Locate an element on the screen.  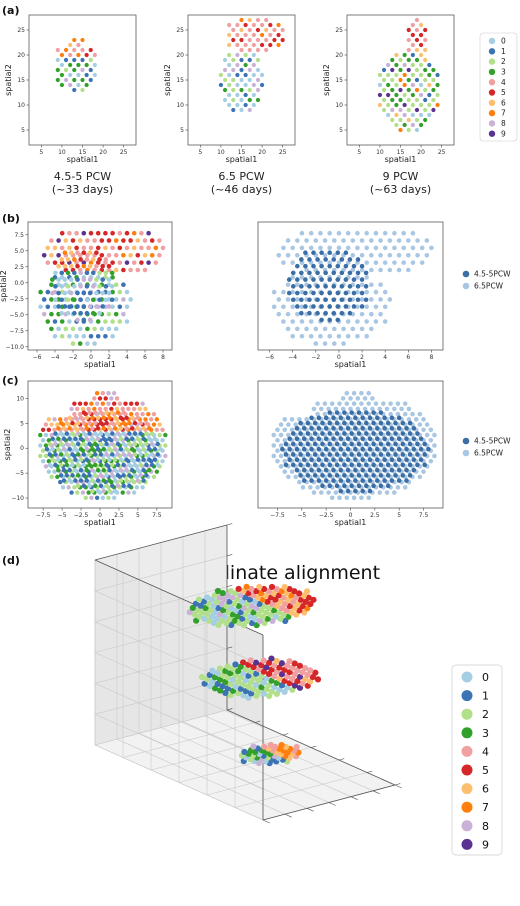
x-tick-label: −6 is located at coordinates (269, 357).